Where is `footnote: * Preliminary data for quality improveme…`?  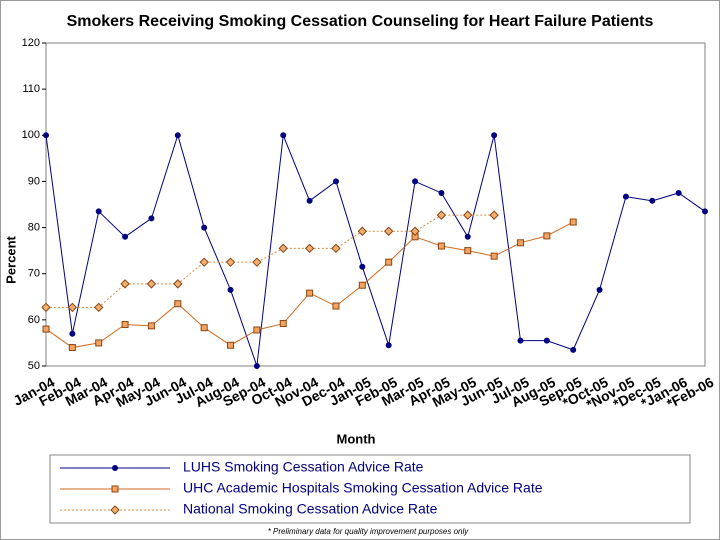 footnote: * Preliminary data for quality improveme… is located at coordinates (369, 531).